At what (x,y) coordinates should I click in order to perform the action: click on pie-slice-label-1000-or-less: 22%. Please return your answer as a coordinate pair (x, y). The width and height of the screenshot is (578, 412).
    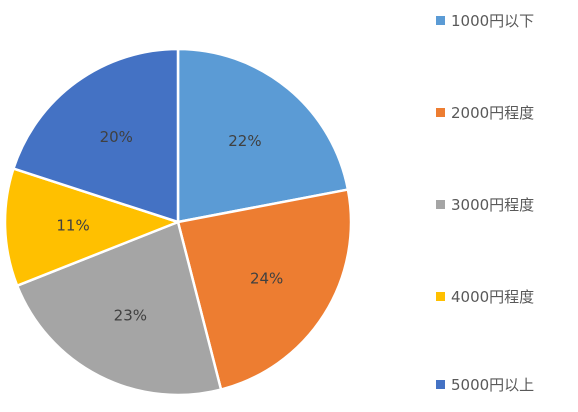
    Looking at the image, I should click on (244, 141).